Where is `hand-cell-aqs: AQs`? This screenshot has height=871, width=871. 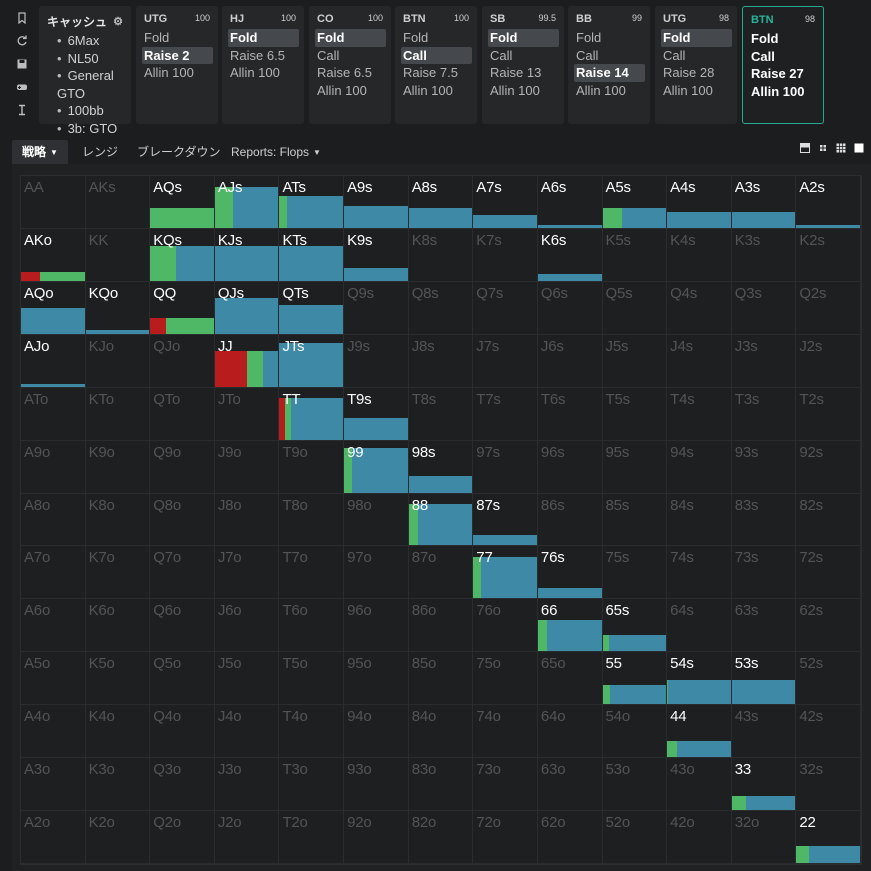
hand-cell-aqs: AQs is located at coordinates (182, 202).